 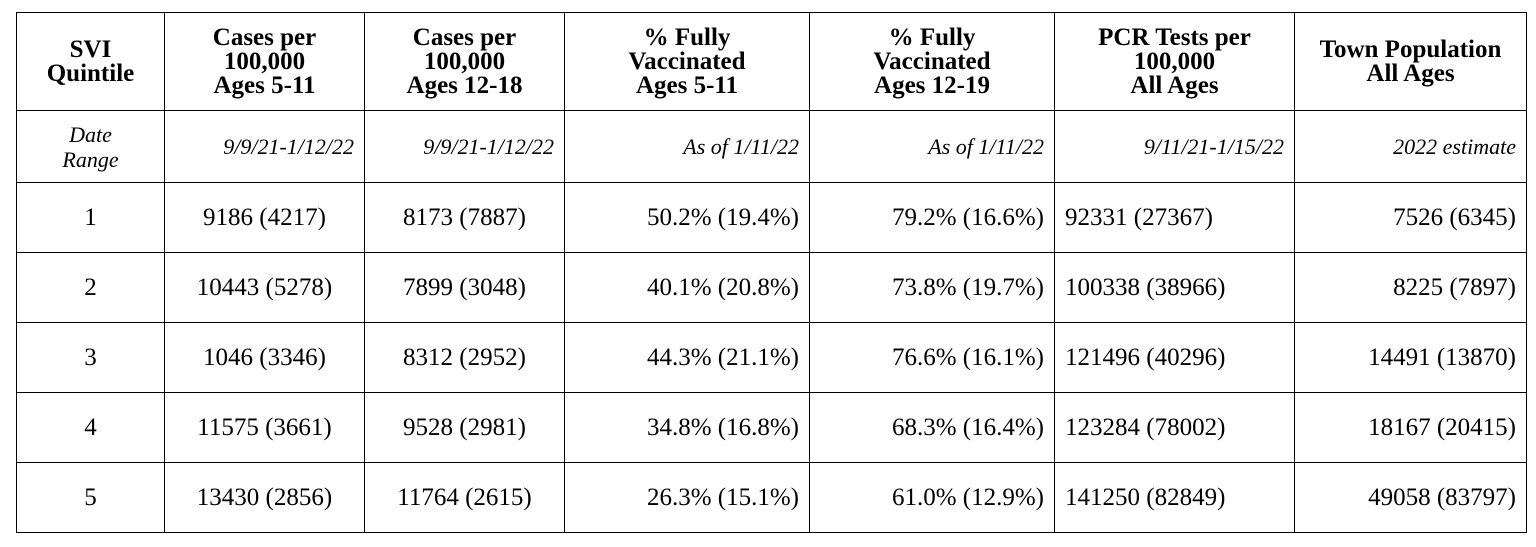 What do you see at coordinates (1174, 146) in the screenshot?
I see `date-range-cell: 9/11/21-1/15/22` at bounding box center [1174, 146].